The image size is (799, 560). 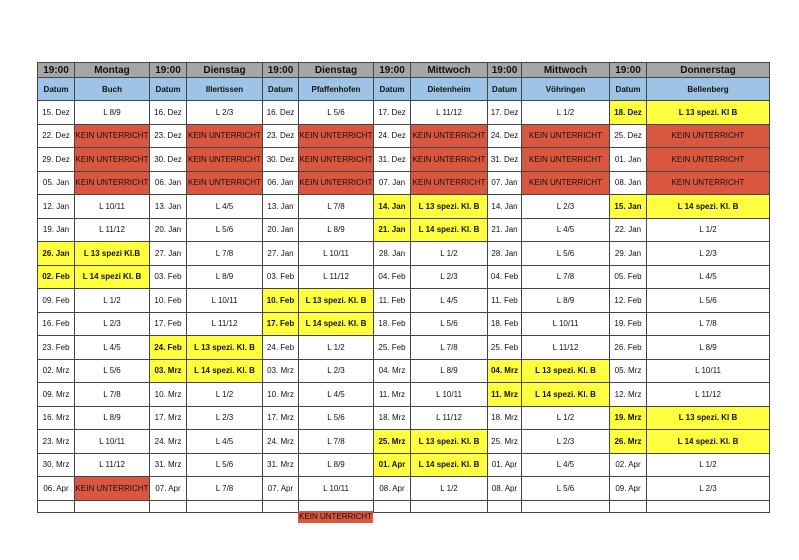 What do you see at coordinates (708, 112) in the screenshot?
I see `lesson-cell: L 13 spezi. Kl B` at bounding box center [708, 112].